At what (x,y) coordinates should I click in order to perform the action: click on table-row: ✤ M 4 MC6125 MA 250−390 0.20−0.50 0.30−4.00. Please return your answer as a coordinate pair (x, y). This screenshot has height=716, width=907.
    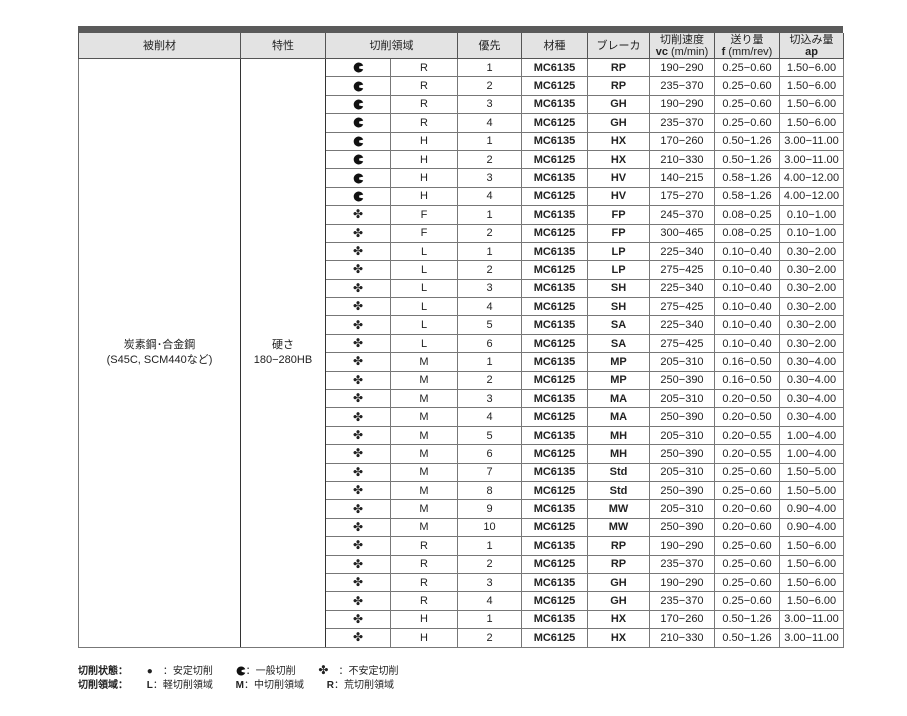
    Looking at the image, I should click on (461, 417).